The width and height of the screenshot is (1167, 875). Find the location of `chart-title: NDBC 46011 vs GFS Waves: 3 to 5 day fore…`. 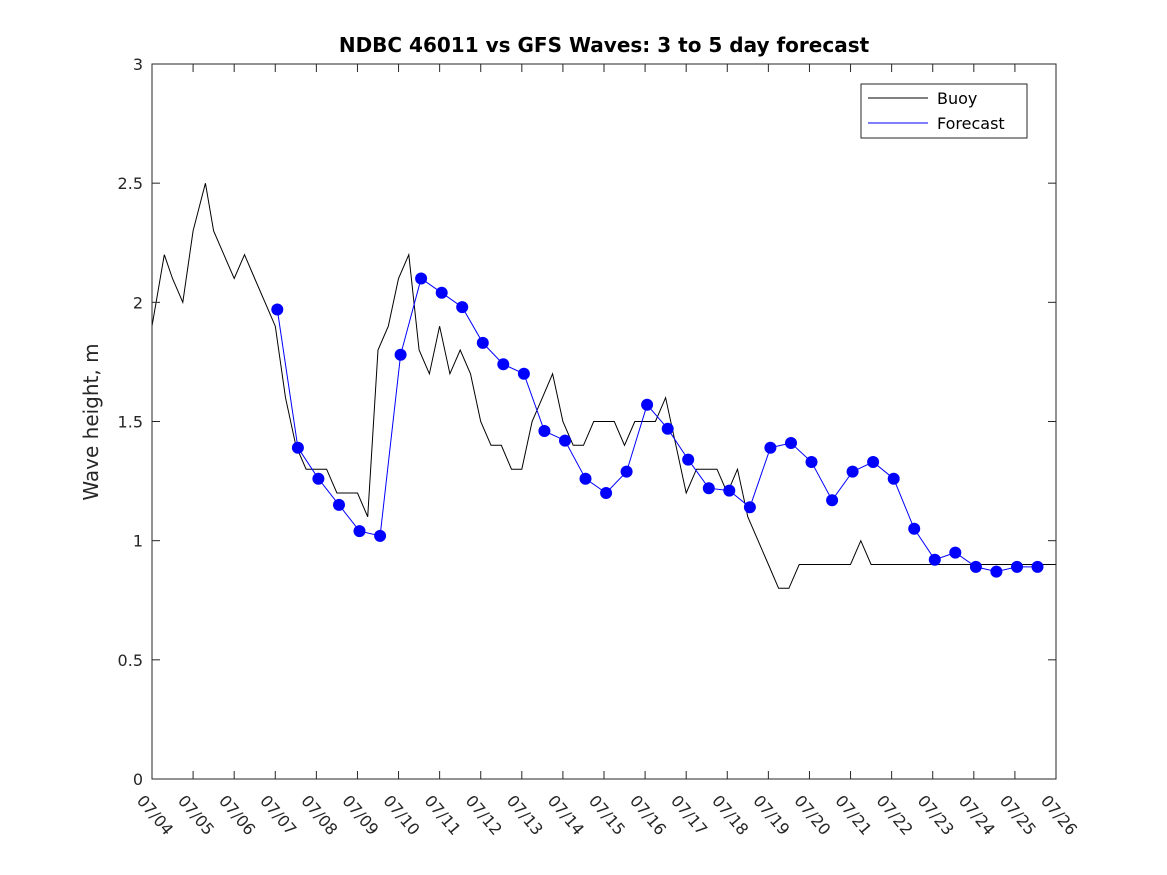

chart-title: NDBC 46011 vs GFS Waves: 3 to 5 day fore… is located at coordinates (604, 45).